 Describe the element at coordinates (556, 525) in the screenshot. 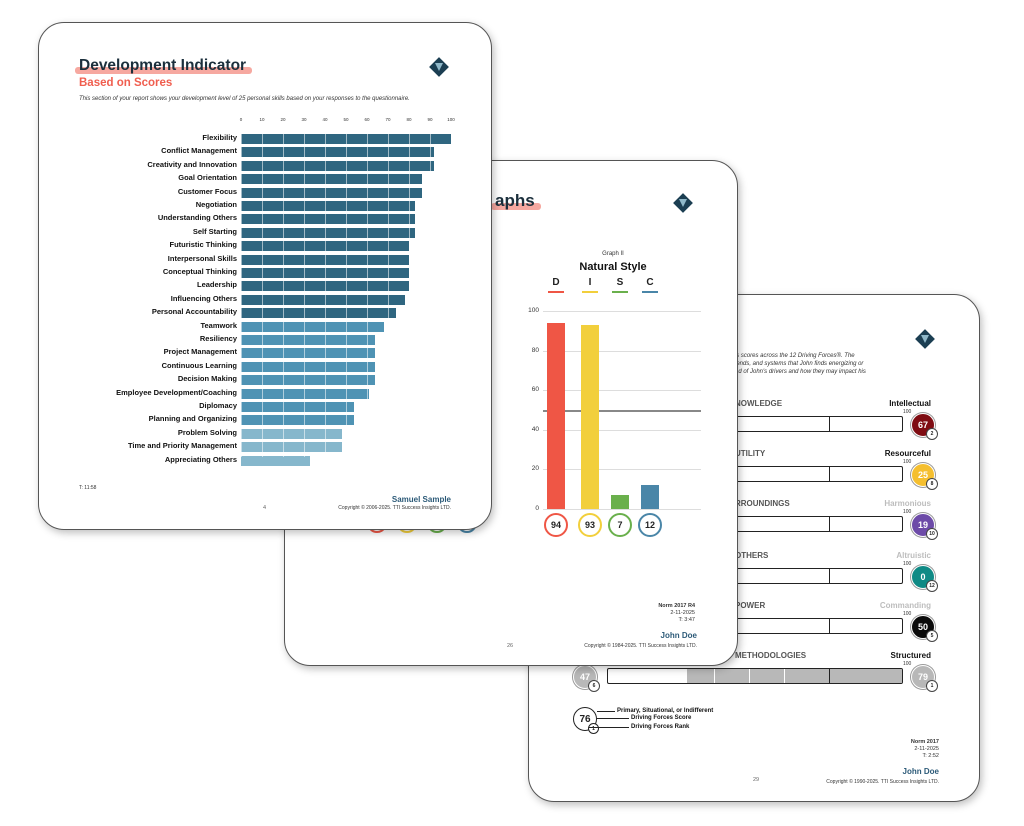

I see `disc-score-d: 94` at that location.